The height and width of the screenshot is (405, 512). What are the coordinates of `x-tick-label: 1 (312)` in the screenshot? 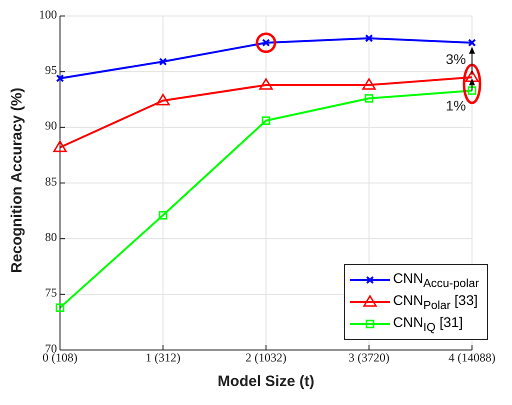 It's located at (163, 357).